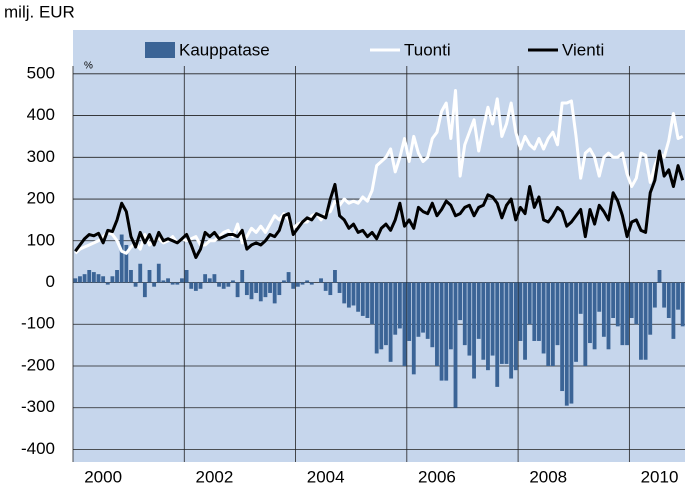 Image resolution: width=698 pixels, height=499 pixels. I want to click on y-tick-label: -400, so click(38, 448).